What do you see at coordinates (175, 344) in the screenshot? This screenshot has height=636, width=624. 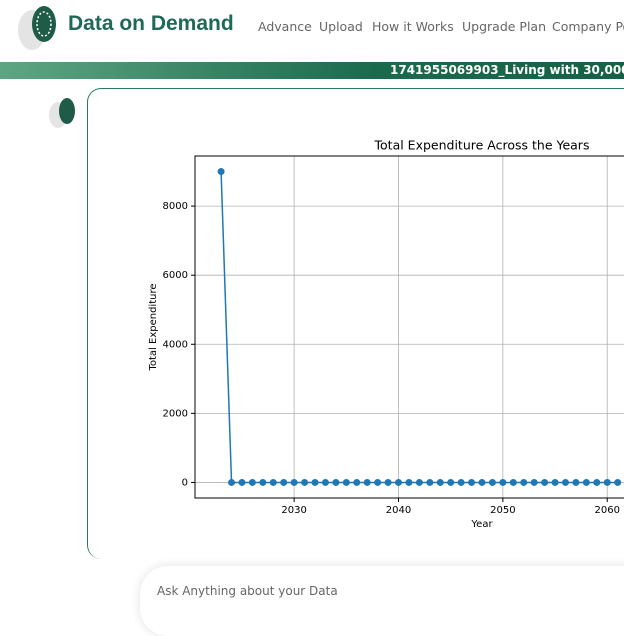 I see `y-tick-label: 4000` at bounding box center [175, 344].